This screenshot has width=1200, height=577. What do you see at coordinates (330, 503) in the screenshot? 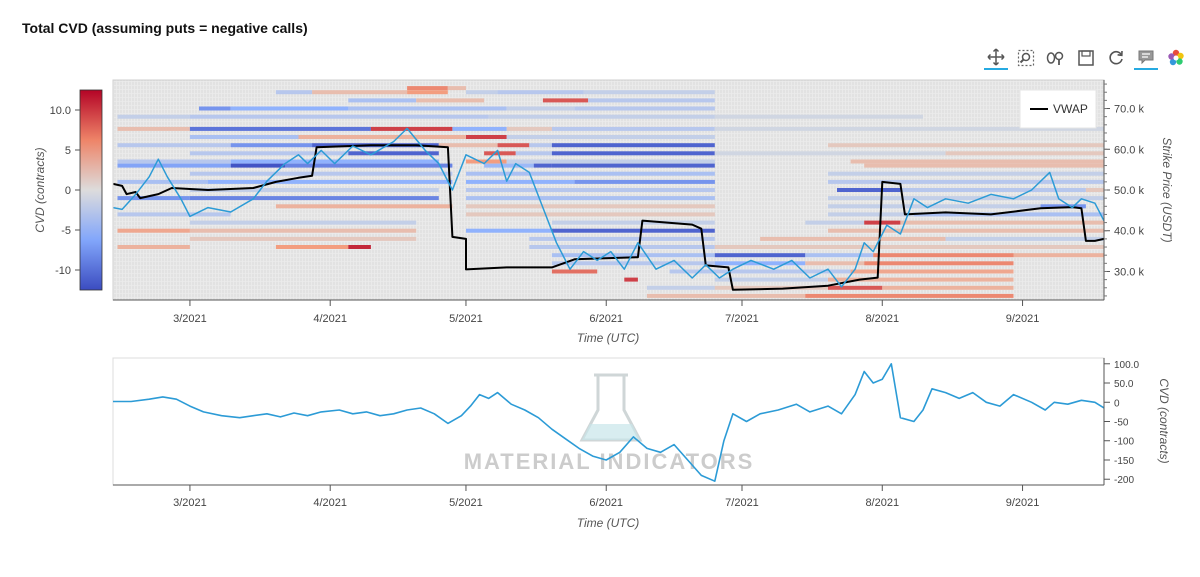
I see `bottom-x-tick-label: 4/2021` at bounding box center [330, 503].